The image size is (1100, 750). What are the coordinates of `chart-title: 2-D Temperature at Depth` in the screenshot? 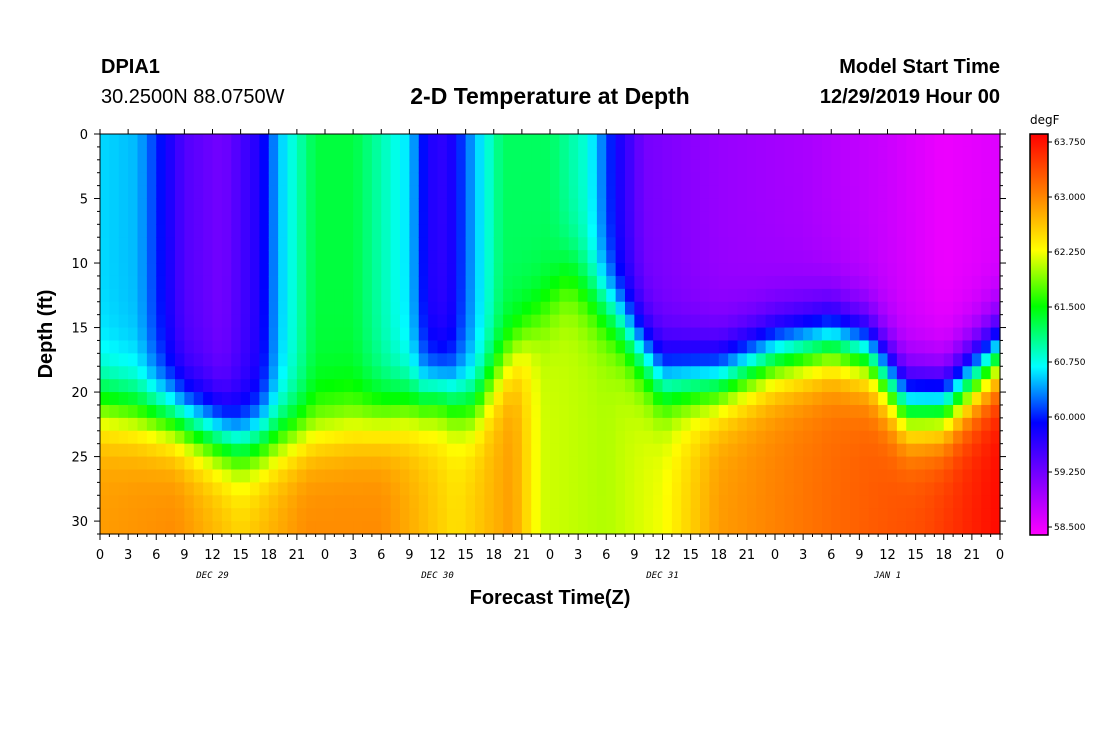 It's located at (550, 96).